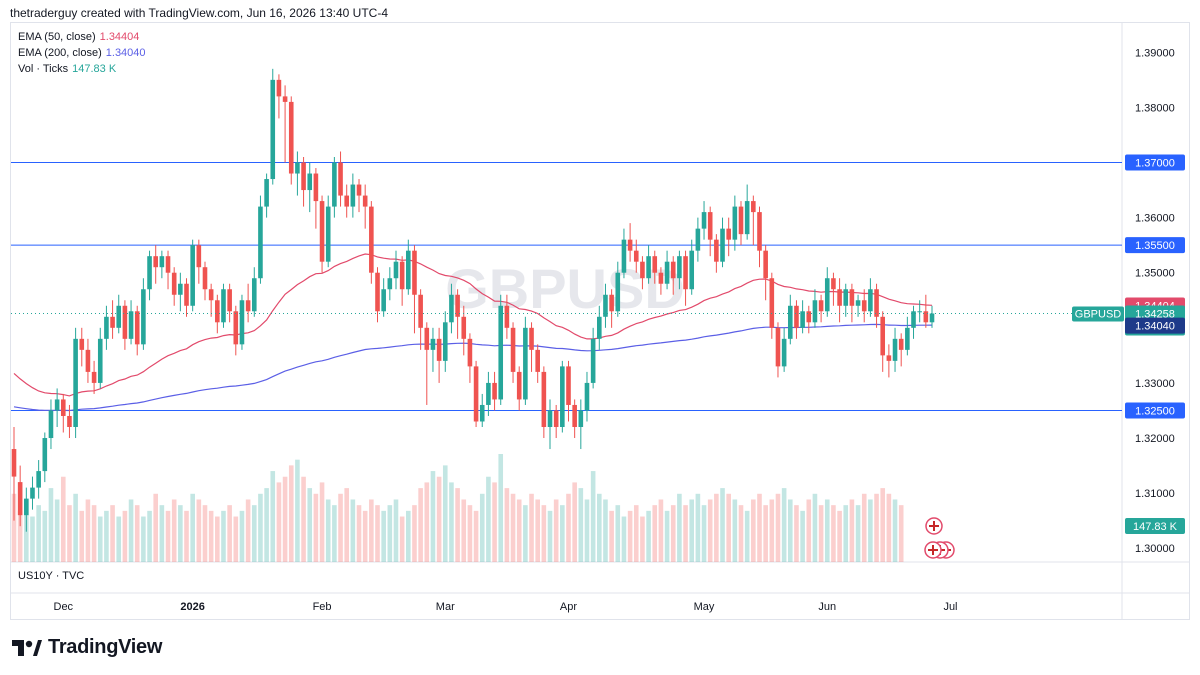 This screenshot has width=1200, height=675. I want to click on tradingview-logo: TradingView, so click(87, 647).